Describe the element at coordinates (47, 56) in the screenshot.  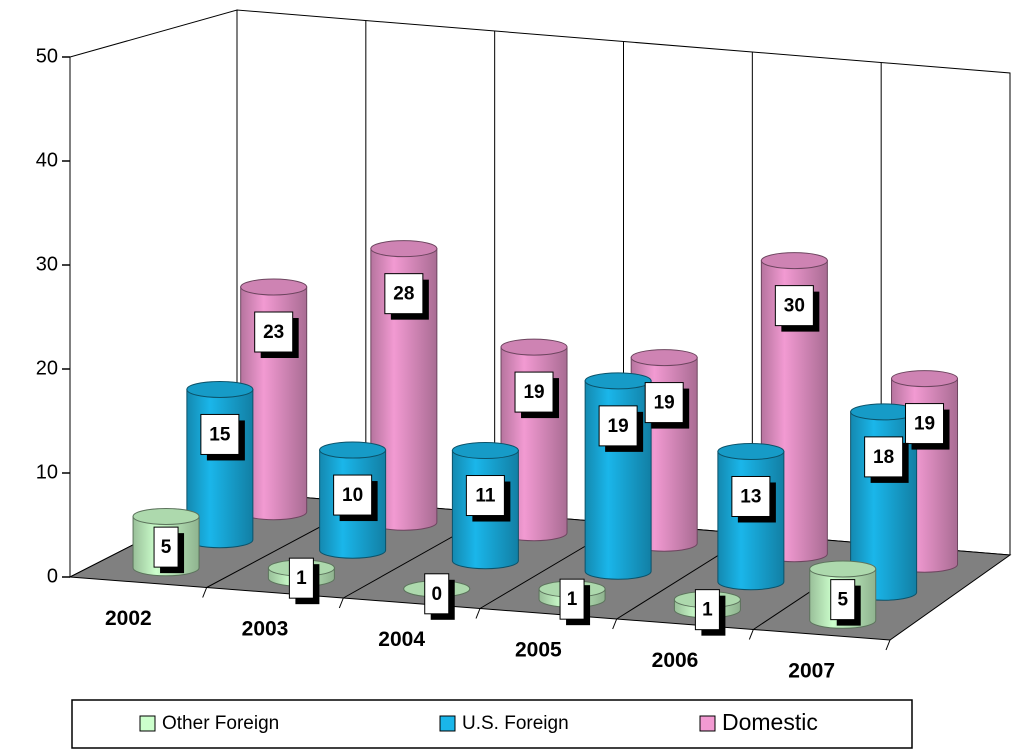
I see `y-tick-label: 50` at that location.